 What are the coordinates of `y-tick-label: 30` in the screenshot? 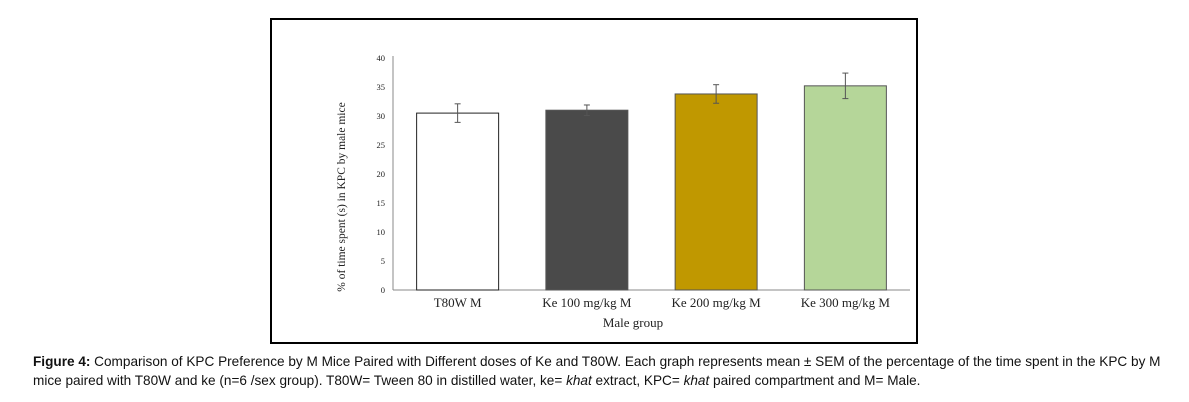 It's located at (381, 116).